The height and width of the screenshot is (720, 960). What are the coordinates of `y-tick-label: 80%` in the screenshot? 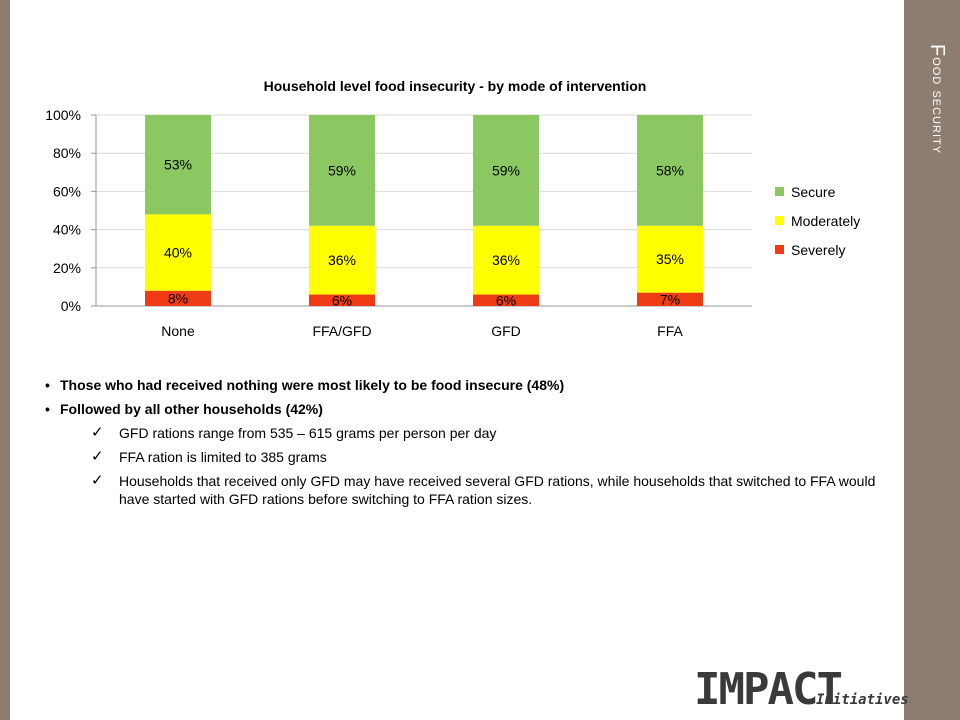 It's located at (67, 153).